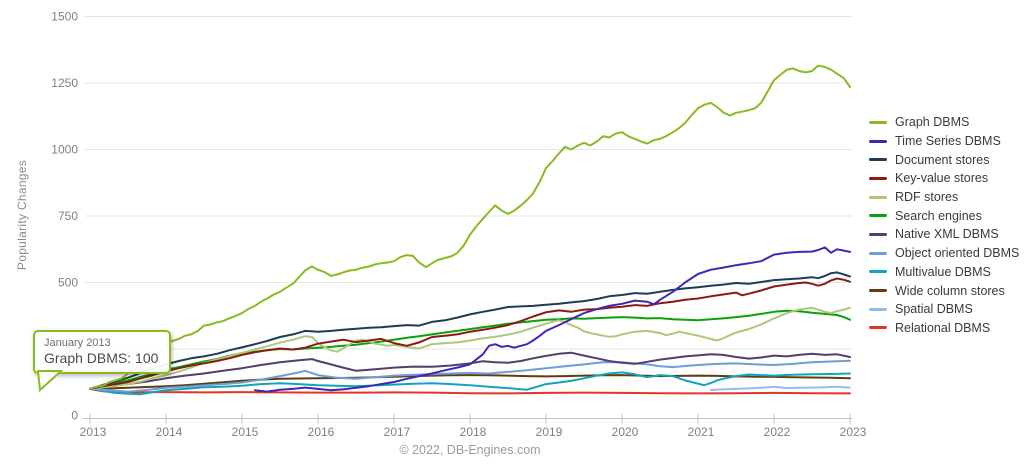 This screenshot has height=466, width=1033. I want to click on legend-item-object-oriented-dbms: Object oriented DBMS, so click(944, 253).